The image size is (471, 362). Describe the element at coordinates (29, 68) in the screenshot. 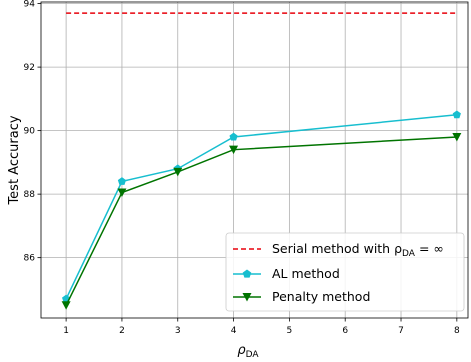

I see `y-tick-label: 92` at that location.